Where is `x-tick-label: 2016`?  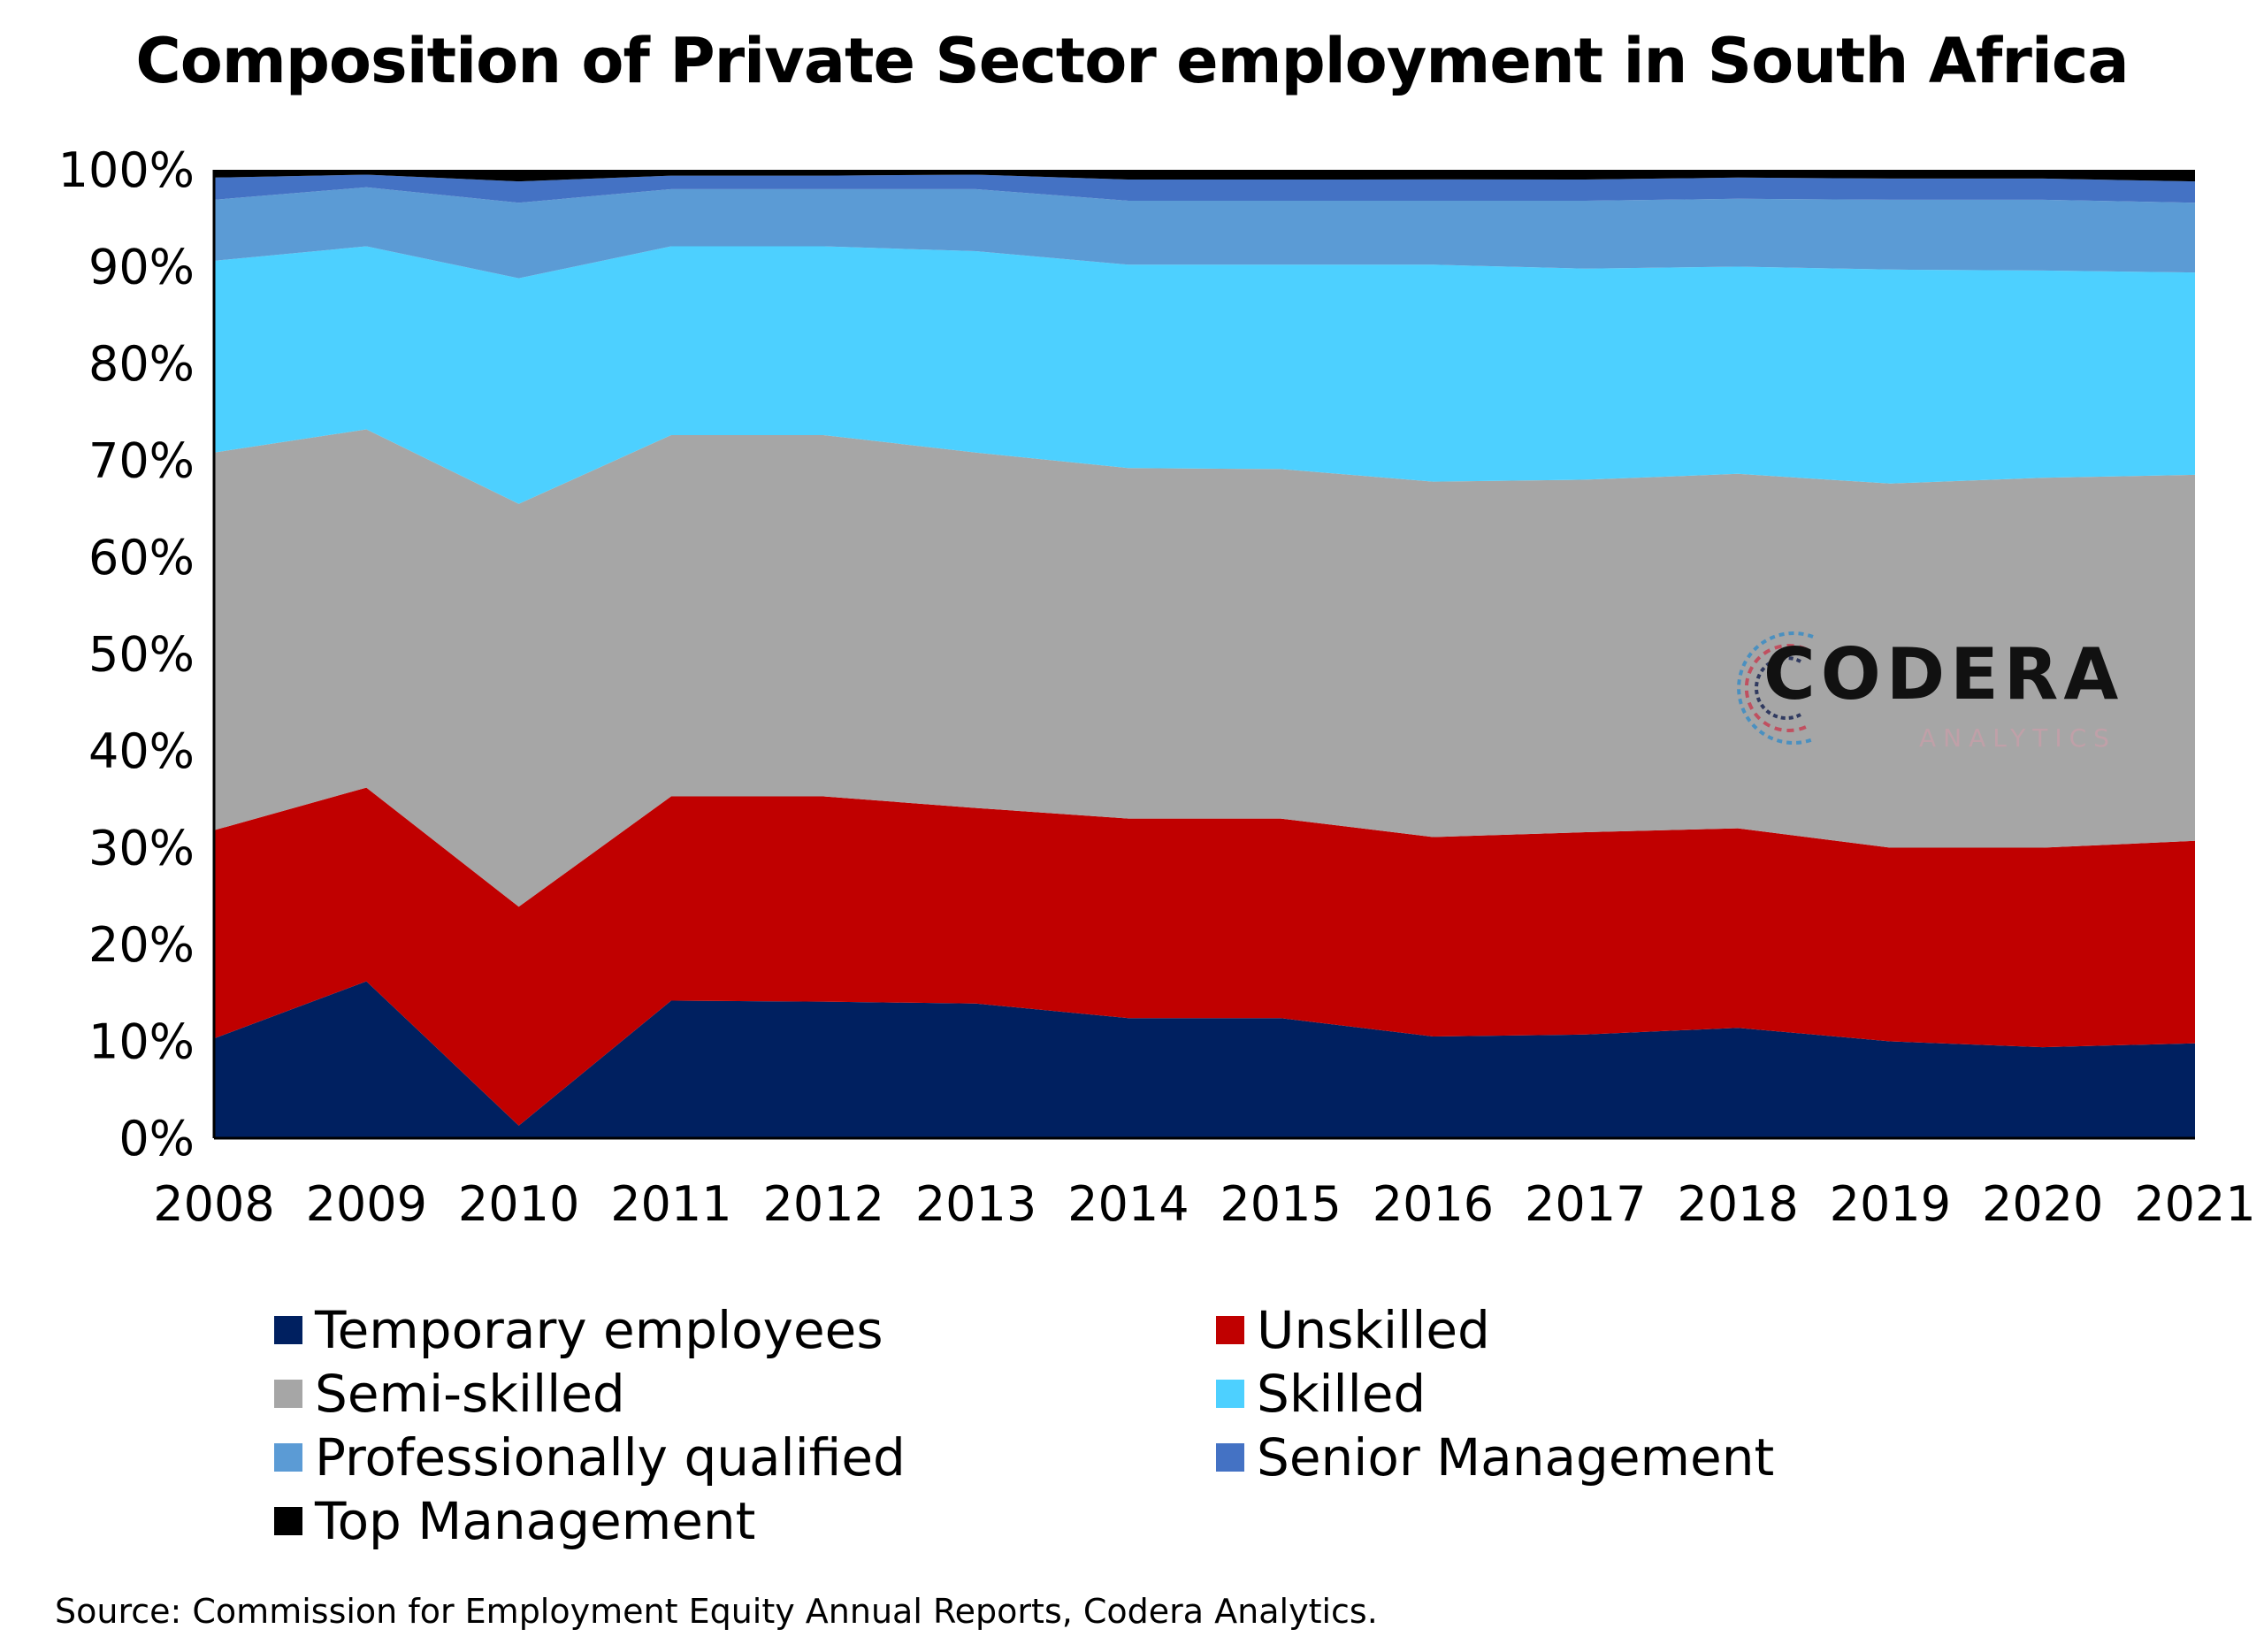 x-tick-label: 2016 is located at coordinates (1434, 1204).